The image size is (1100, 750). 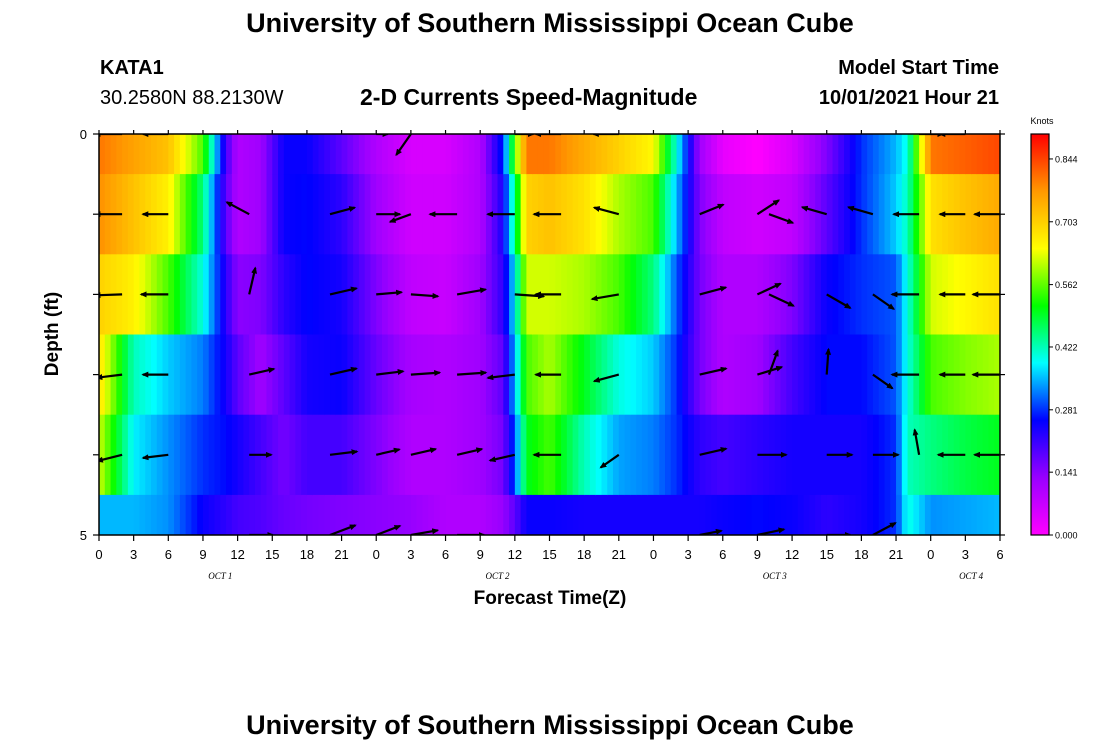 I want to click on colorbar-tick-label: 0.281, so click(x=1066, y=410).